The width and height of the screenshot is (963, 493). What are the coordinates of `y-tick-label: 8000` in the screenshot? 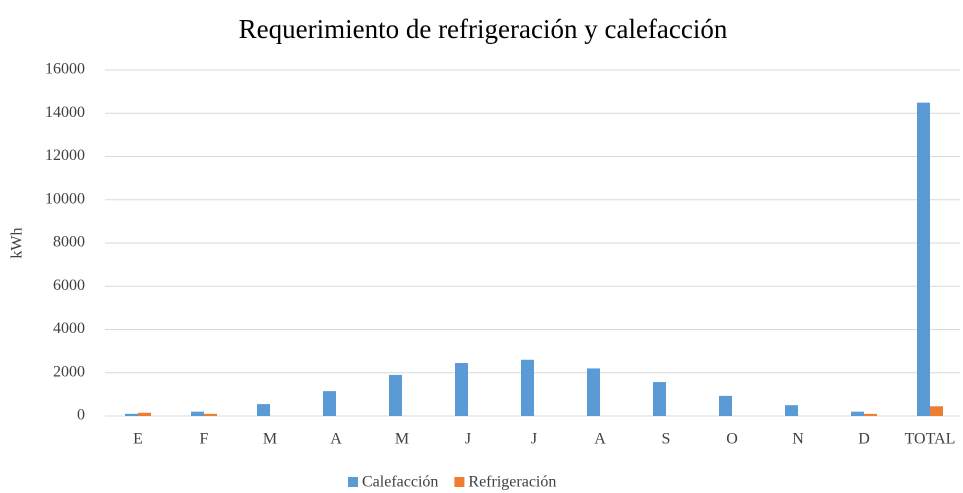 It's located at (69, 242).